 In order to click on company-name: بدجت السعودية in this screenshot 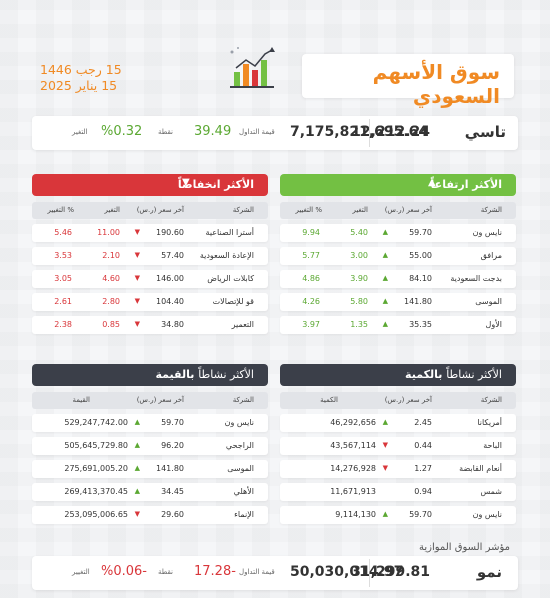, I will do `click(476, 278)`.